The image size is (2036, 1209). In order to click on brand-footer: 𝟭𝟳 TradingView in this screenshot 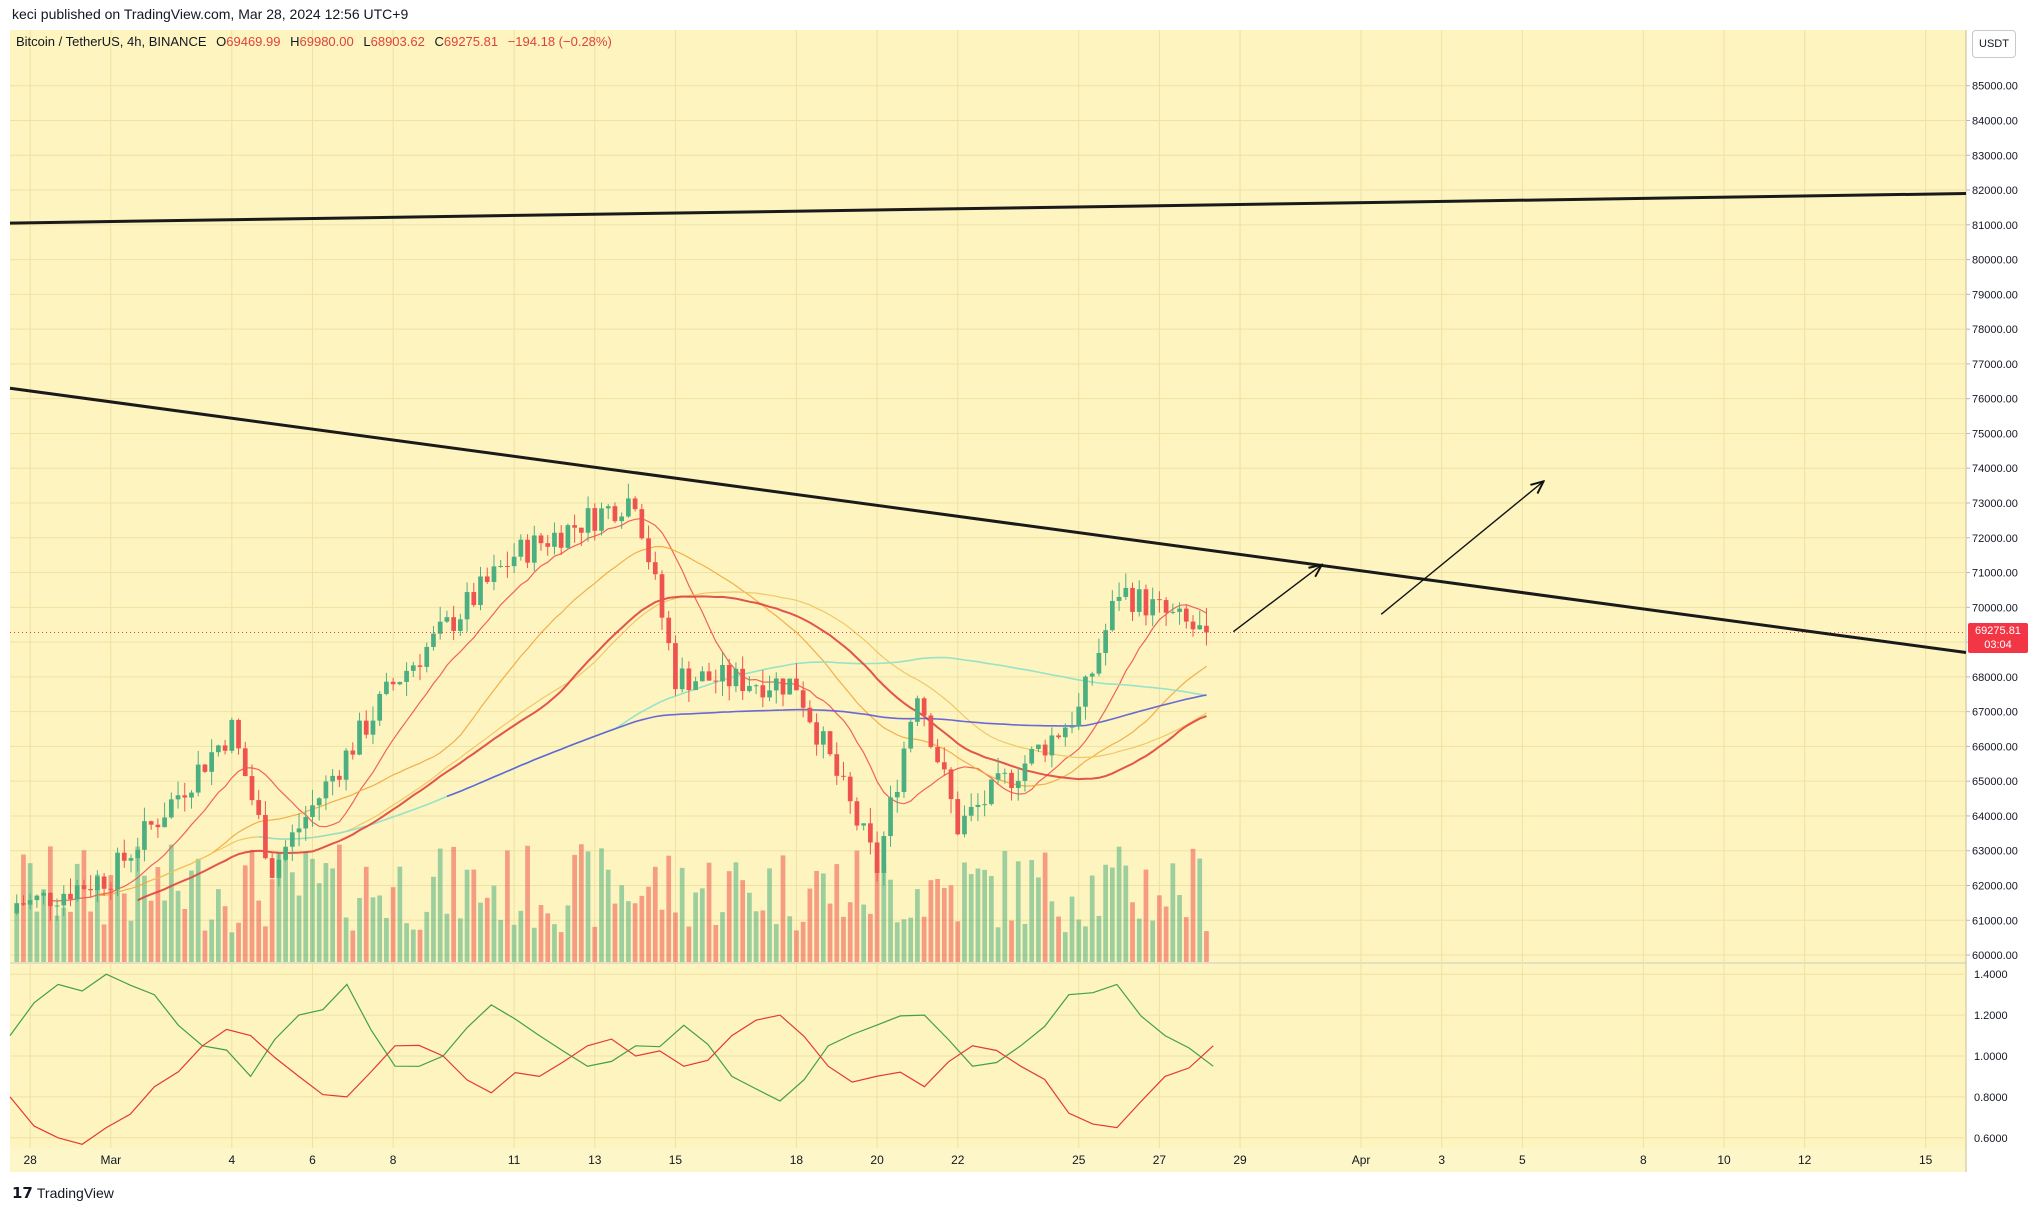, I will do `click(63, 1193)`.